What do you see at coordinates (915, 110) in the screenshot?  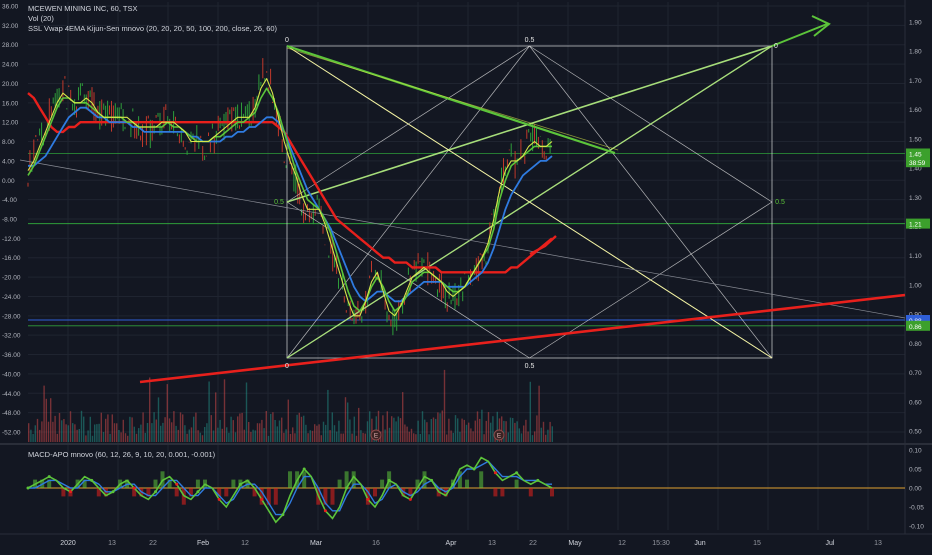 I see `right-axis-tick-label: 1.60` at bounding box center [915, 110].